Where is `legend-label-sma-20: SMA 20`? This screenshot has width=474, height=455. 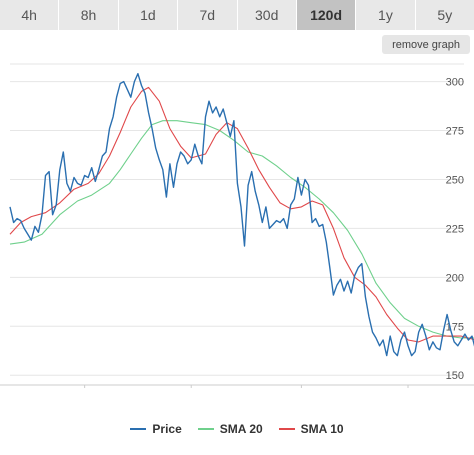 legend-label-sma-20: SMA 20 is located at coordinates (241, 429).